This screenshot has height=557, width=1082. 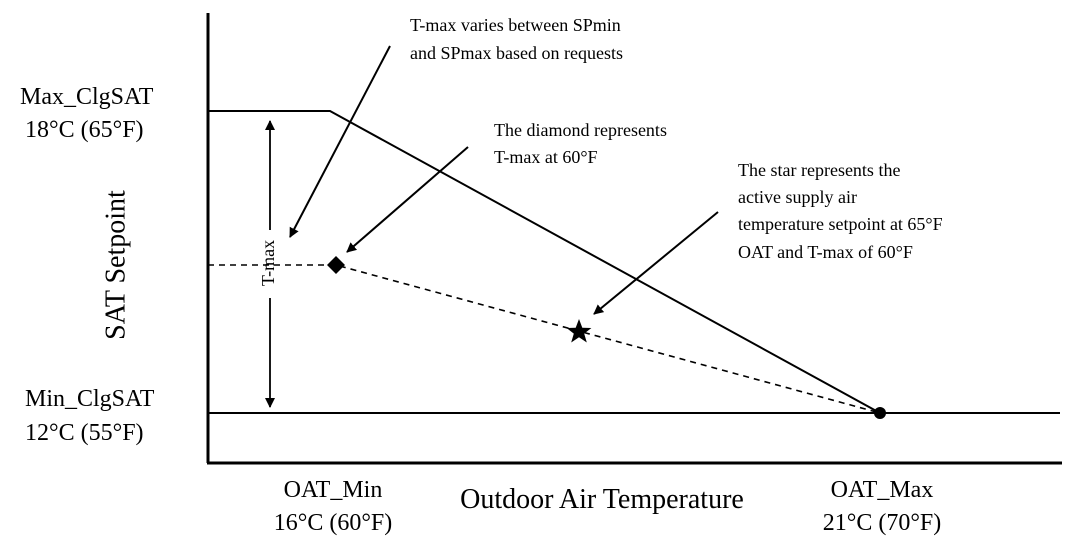 What do you see at coordinates (333, 490) in the screenshot?
I see `oat-min-label: OAT_Min` at bounding box center [333, 490].